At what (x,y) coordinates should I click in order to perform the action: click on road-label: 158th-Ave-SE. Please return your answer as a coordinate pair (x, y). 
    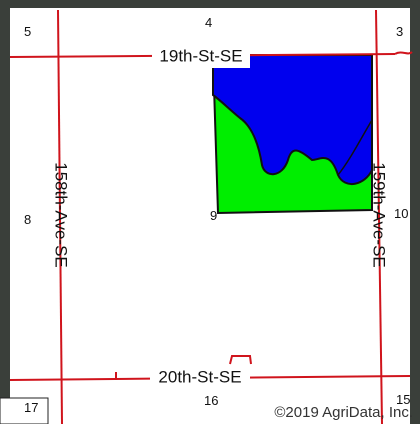
    Looking at the image, I should click on (61, 215).